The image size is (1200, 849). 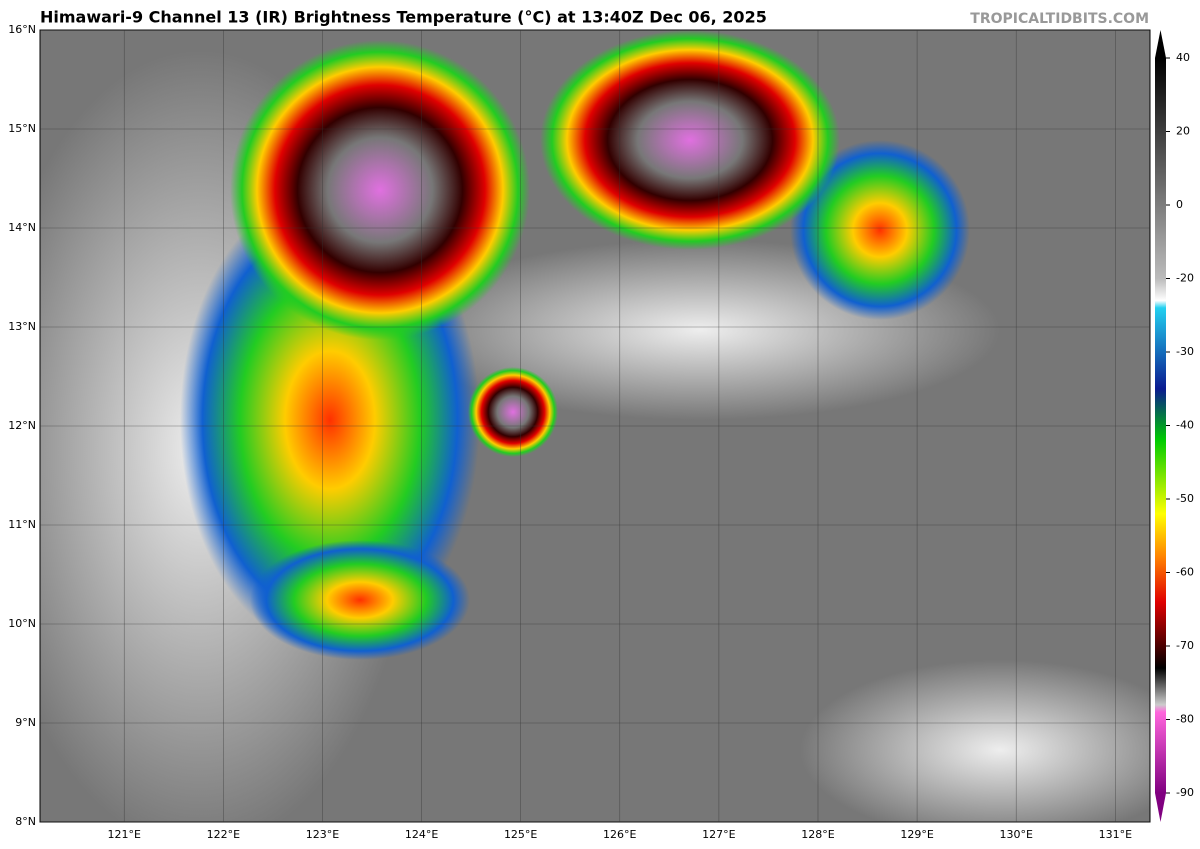 I want to click on colorbar-label: 20, so click(x=1183, y=131).